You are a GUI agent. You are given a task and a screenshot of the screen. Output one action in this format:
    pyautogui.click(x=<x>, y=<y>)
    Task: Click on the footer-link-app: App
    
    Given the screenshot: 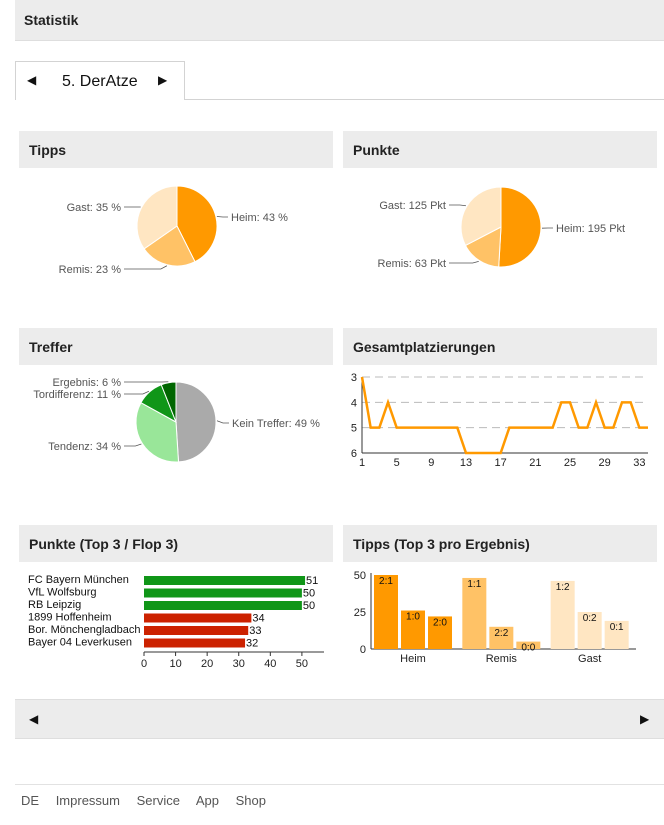 What is the action you would take?
    pyautogui.click(x=207, y=800)
    